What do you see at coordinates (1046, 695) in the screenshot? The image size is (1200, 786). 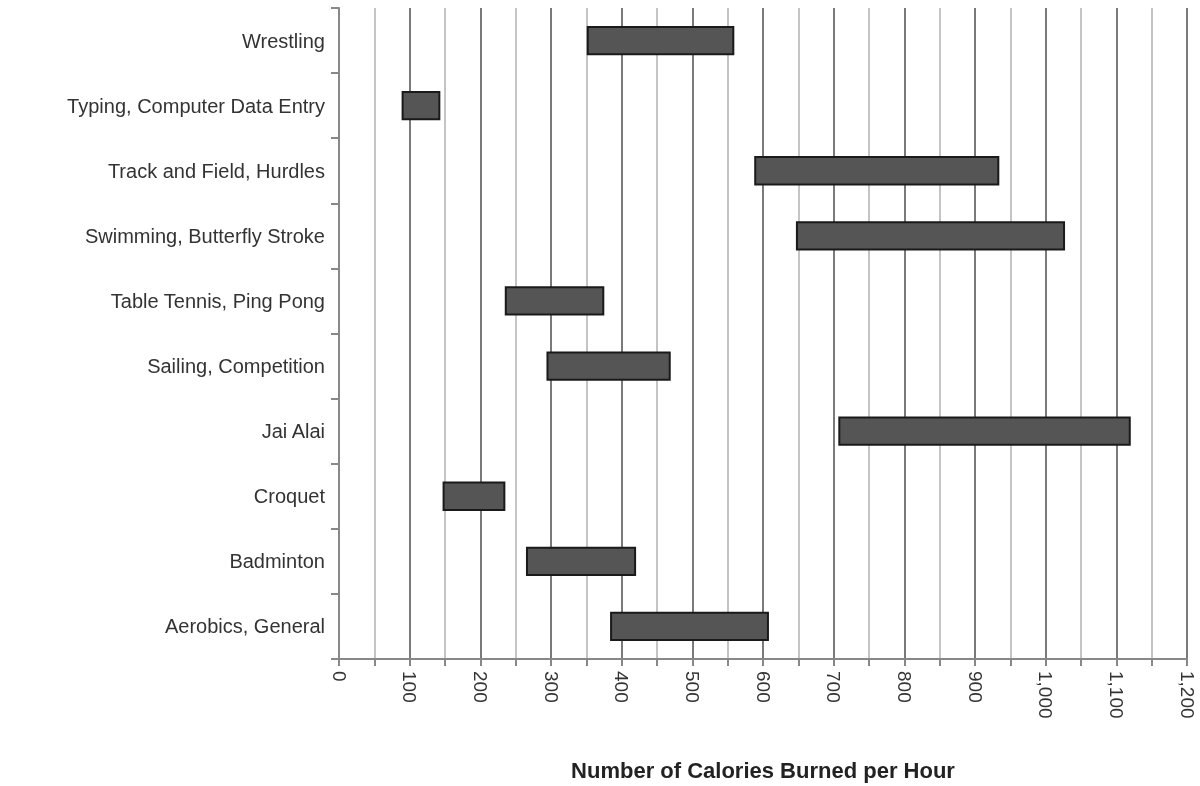 I see `x-tick-label: 1,000` at bounding box center [1046, 695].